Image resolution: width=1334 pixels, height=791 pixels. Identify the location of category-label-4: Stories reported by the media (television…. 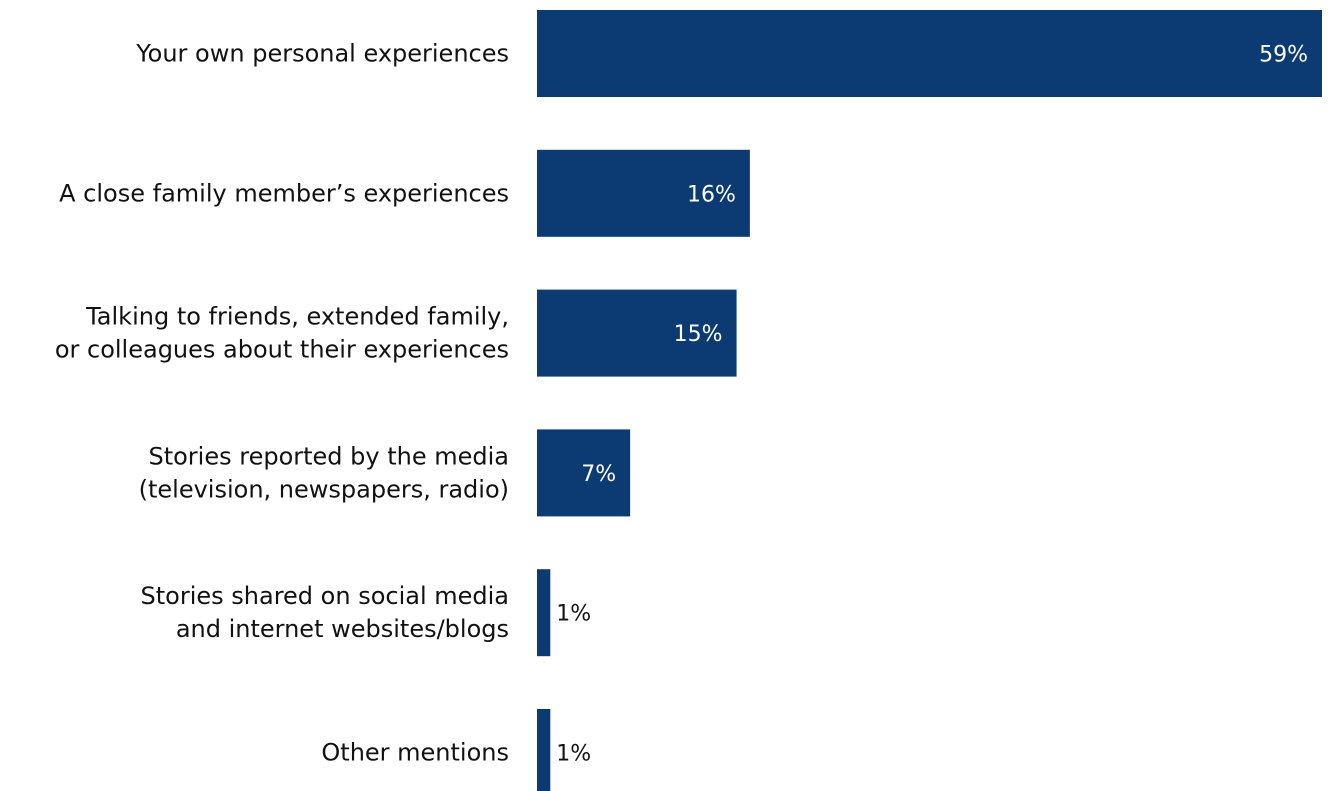
(324, 472).